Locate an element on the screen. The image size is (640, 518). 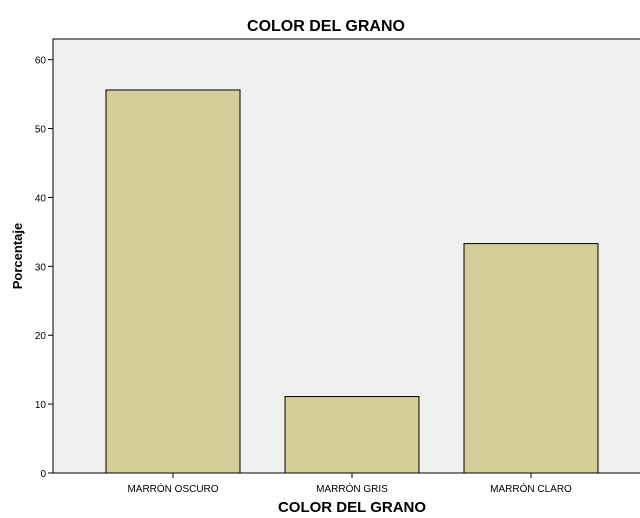
x-tick-label: MARRÓN OSCURO is located at coordinates (172, 488).